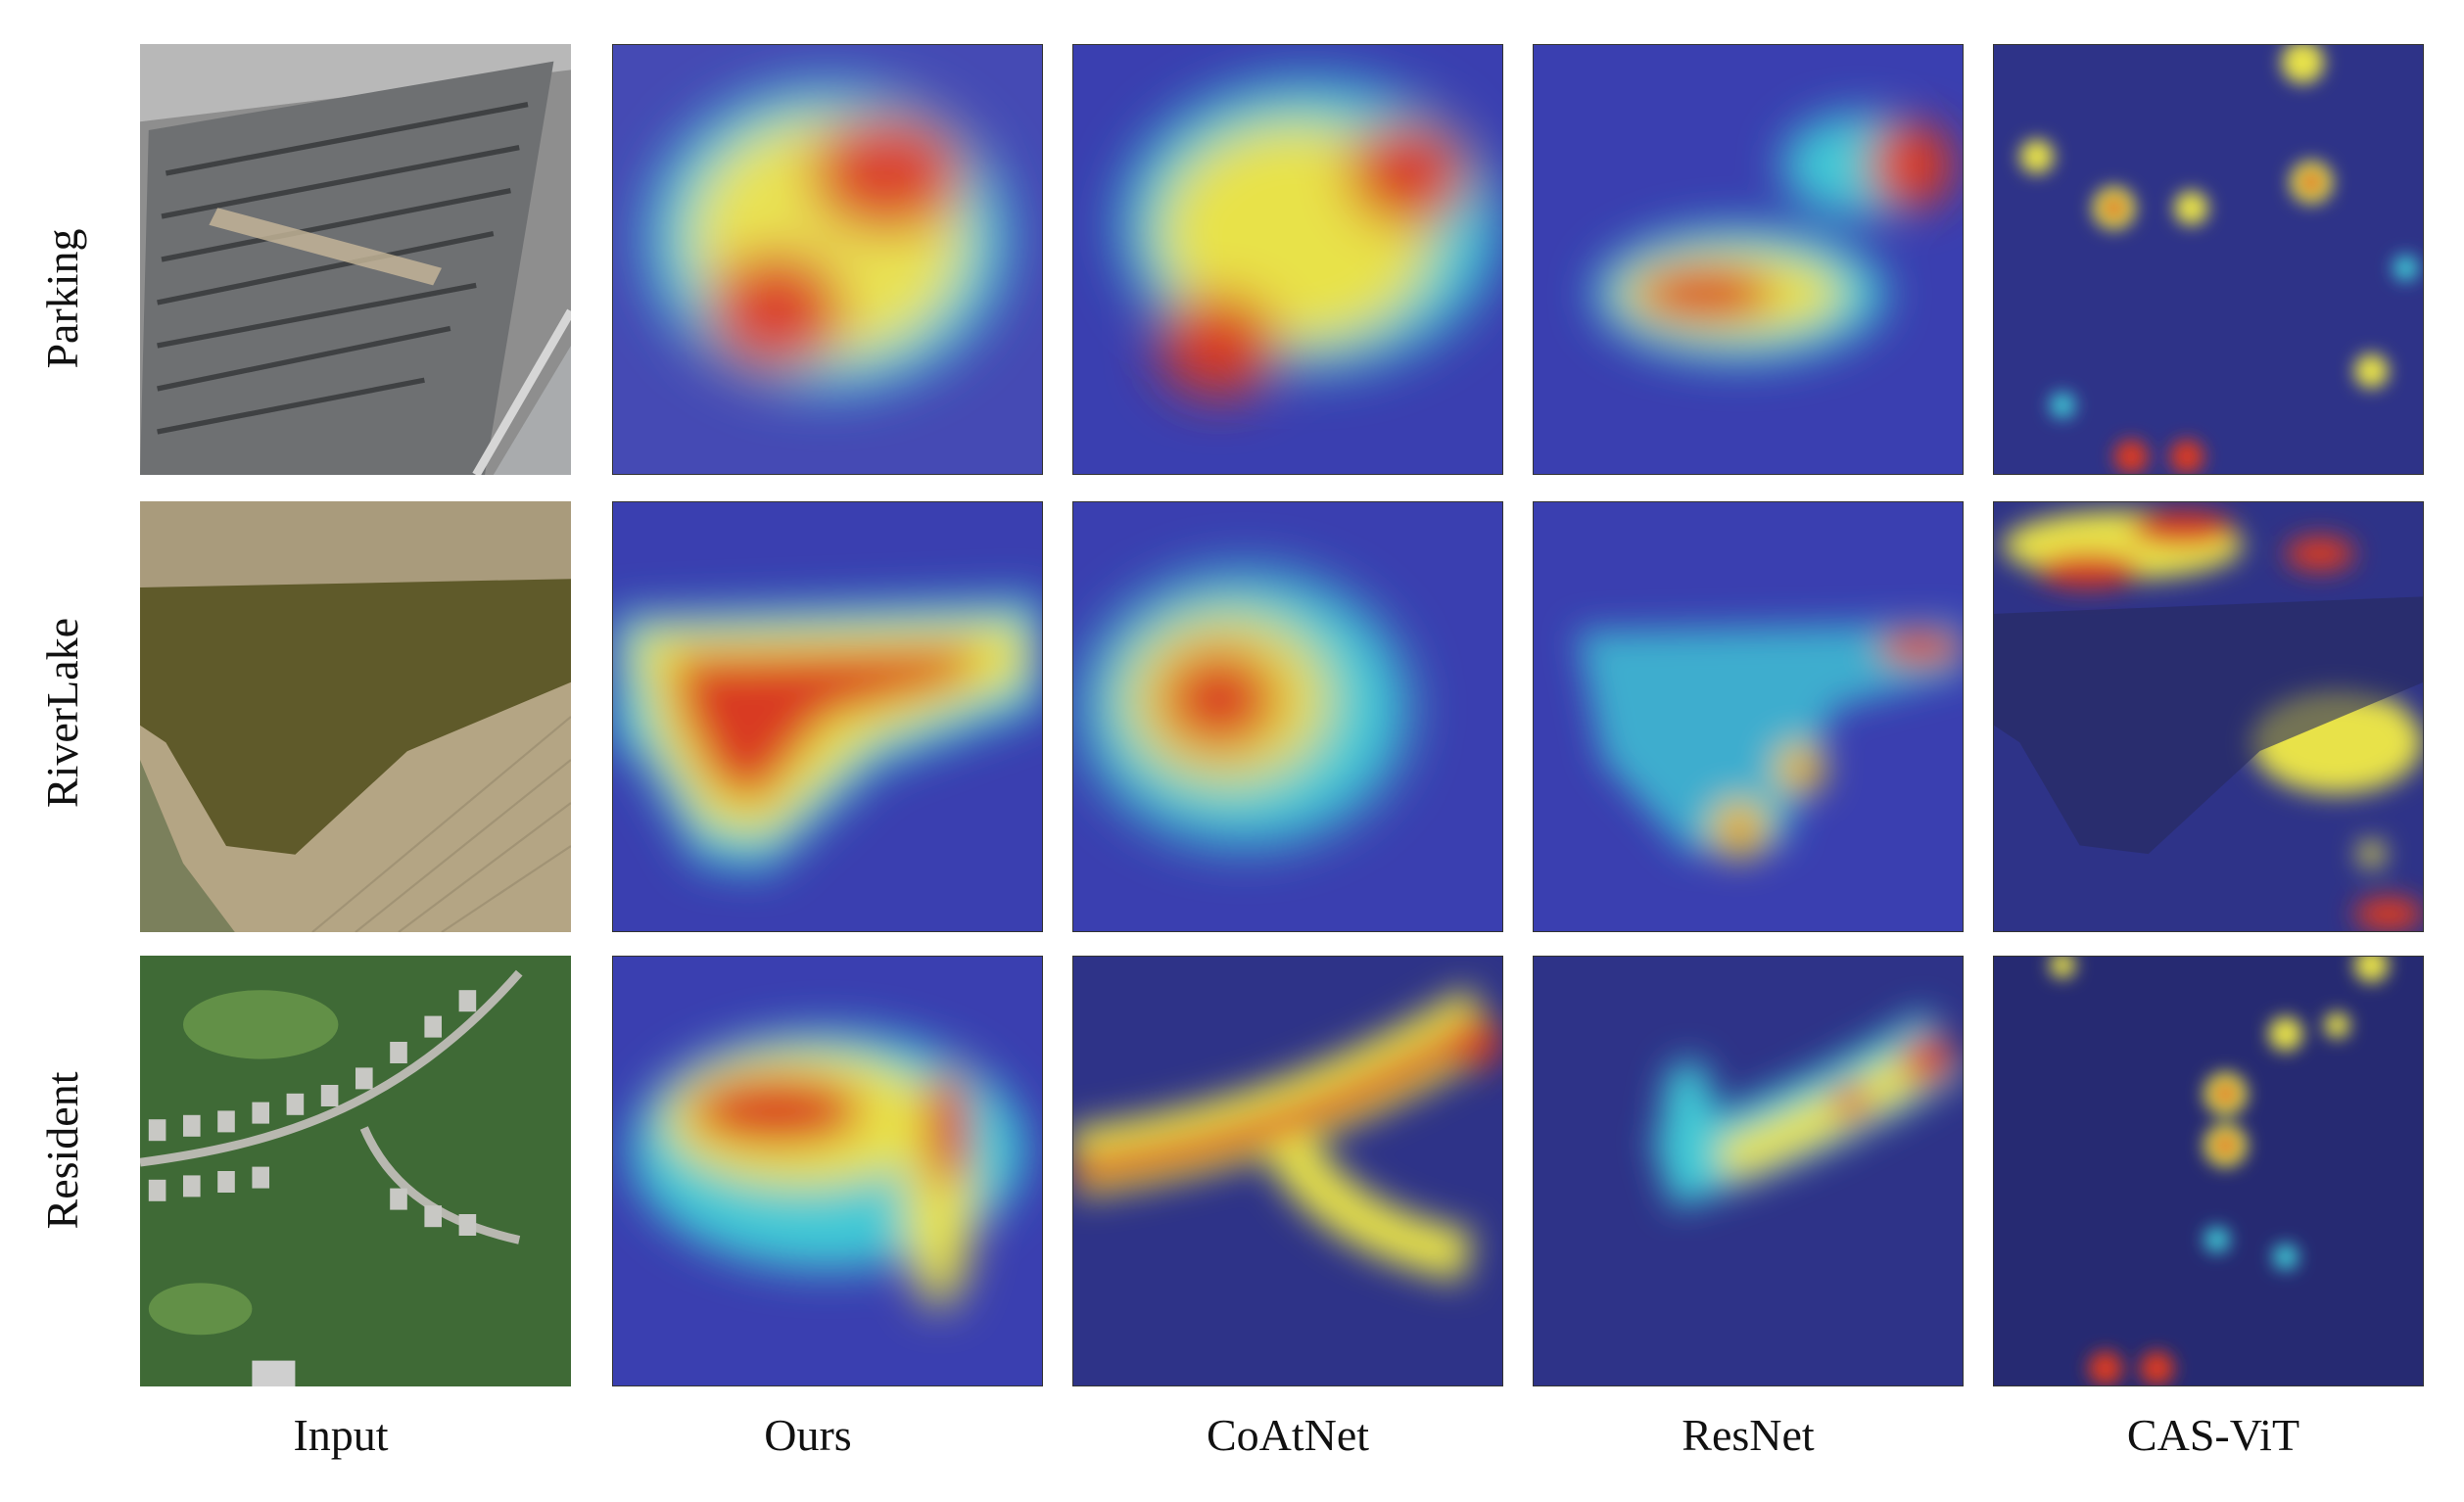  What do you see at coordinates (355, 716) in the screenshot?
I see `riverlake-input-image` at bounding box center [355, 716].